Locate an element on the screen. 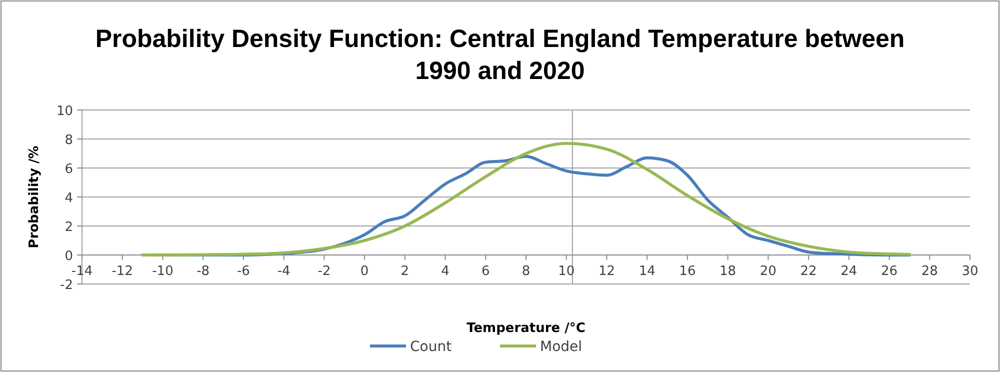 This screenshot has width=1000, height=372. y-tick-label: 10 is located at coordinates (64, 111).